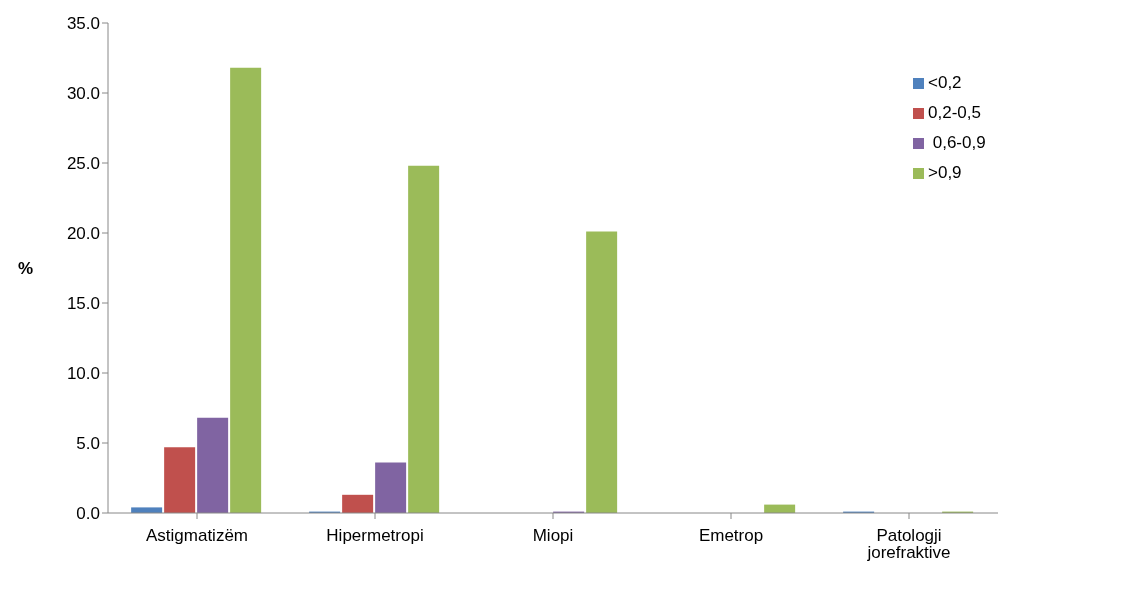  Describe the element at coordinates (375, 536) in the screenshot. I see `x-tick-label: Hipermetropi` at that location.